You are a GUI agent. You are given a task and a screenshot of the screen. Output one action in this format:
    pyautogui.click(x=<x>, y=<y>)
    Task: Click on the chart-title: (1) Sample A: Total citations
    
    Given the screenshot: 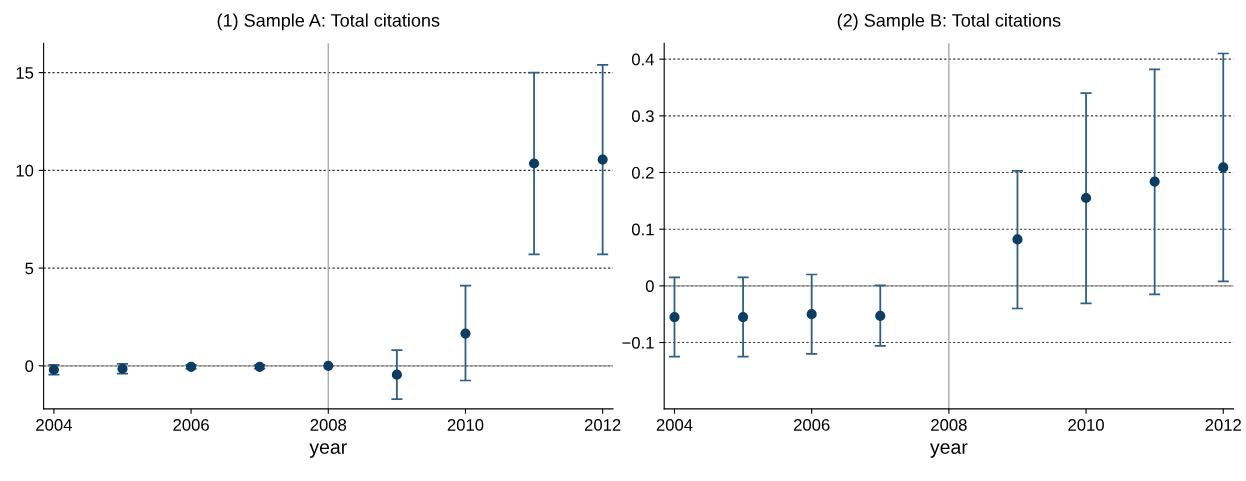 What is the action you would take?
    pyautogui.click(x=328, y=22)
    